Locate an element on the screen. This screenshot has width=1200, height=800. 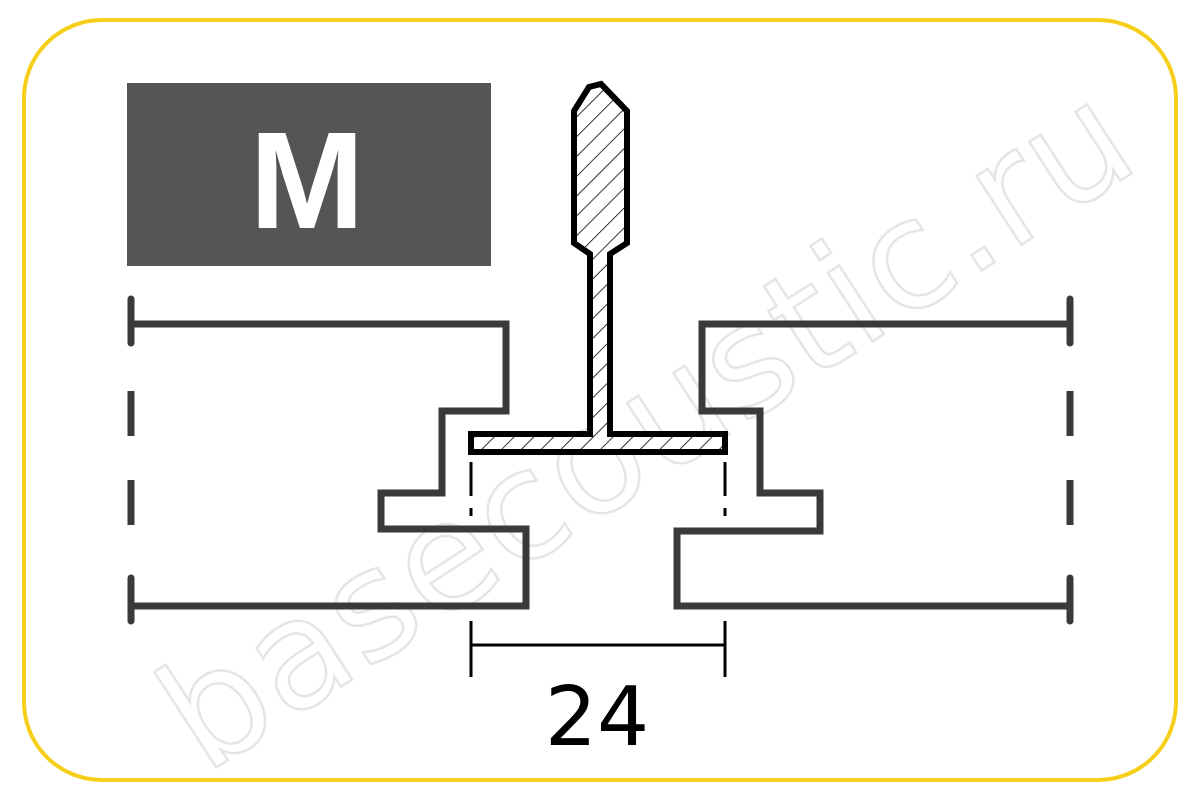
edge-type-label-box is located at coordinates (309, 174).